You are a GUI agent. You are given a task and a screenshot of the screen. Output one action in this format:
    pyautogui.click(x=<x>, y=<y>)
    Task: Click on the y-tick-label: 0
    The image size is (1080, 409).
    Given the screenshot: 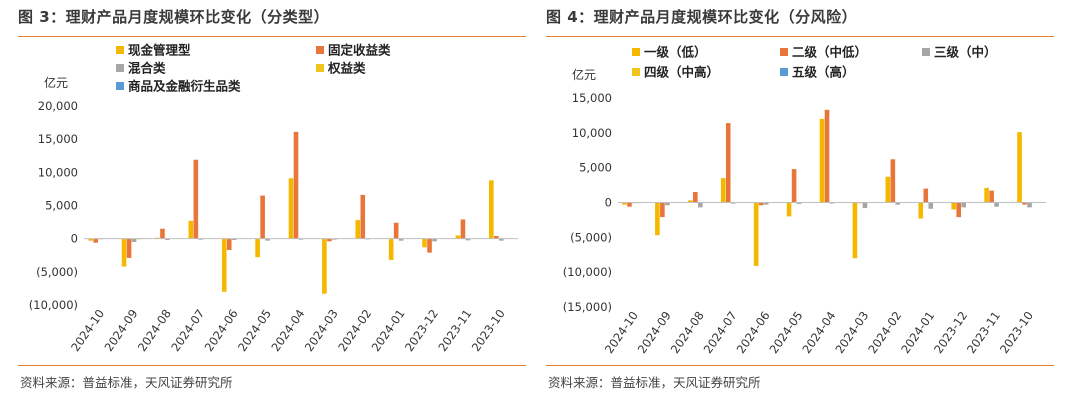 What is the action you would take?
    pyautogui.click(x=608, y=203)
    